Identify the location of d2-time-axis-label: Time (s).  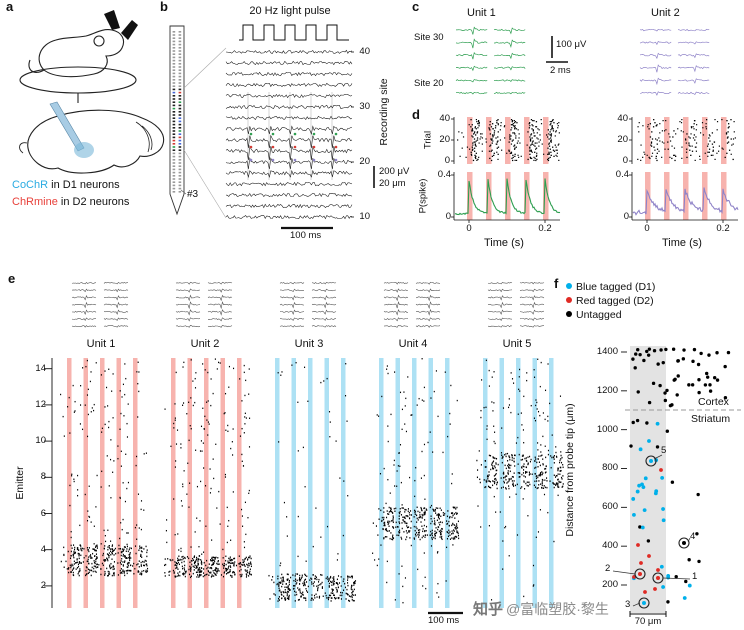
(682, 243).